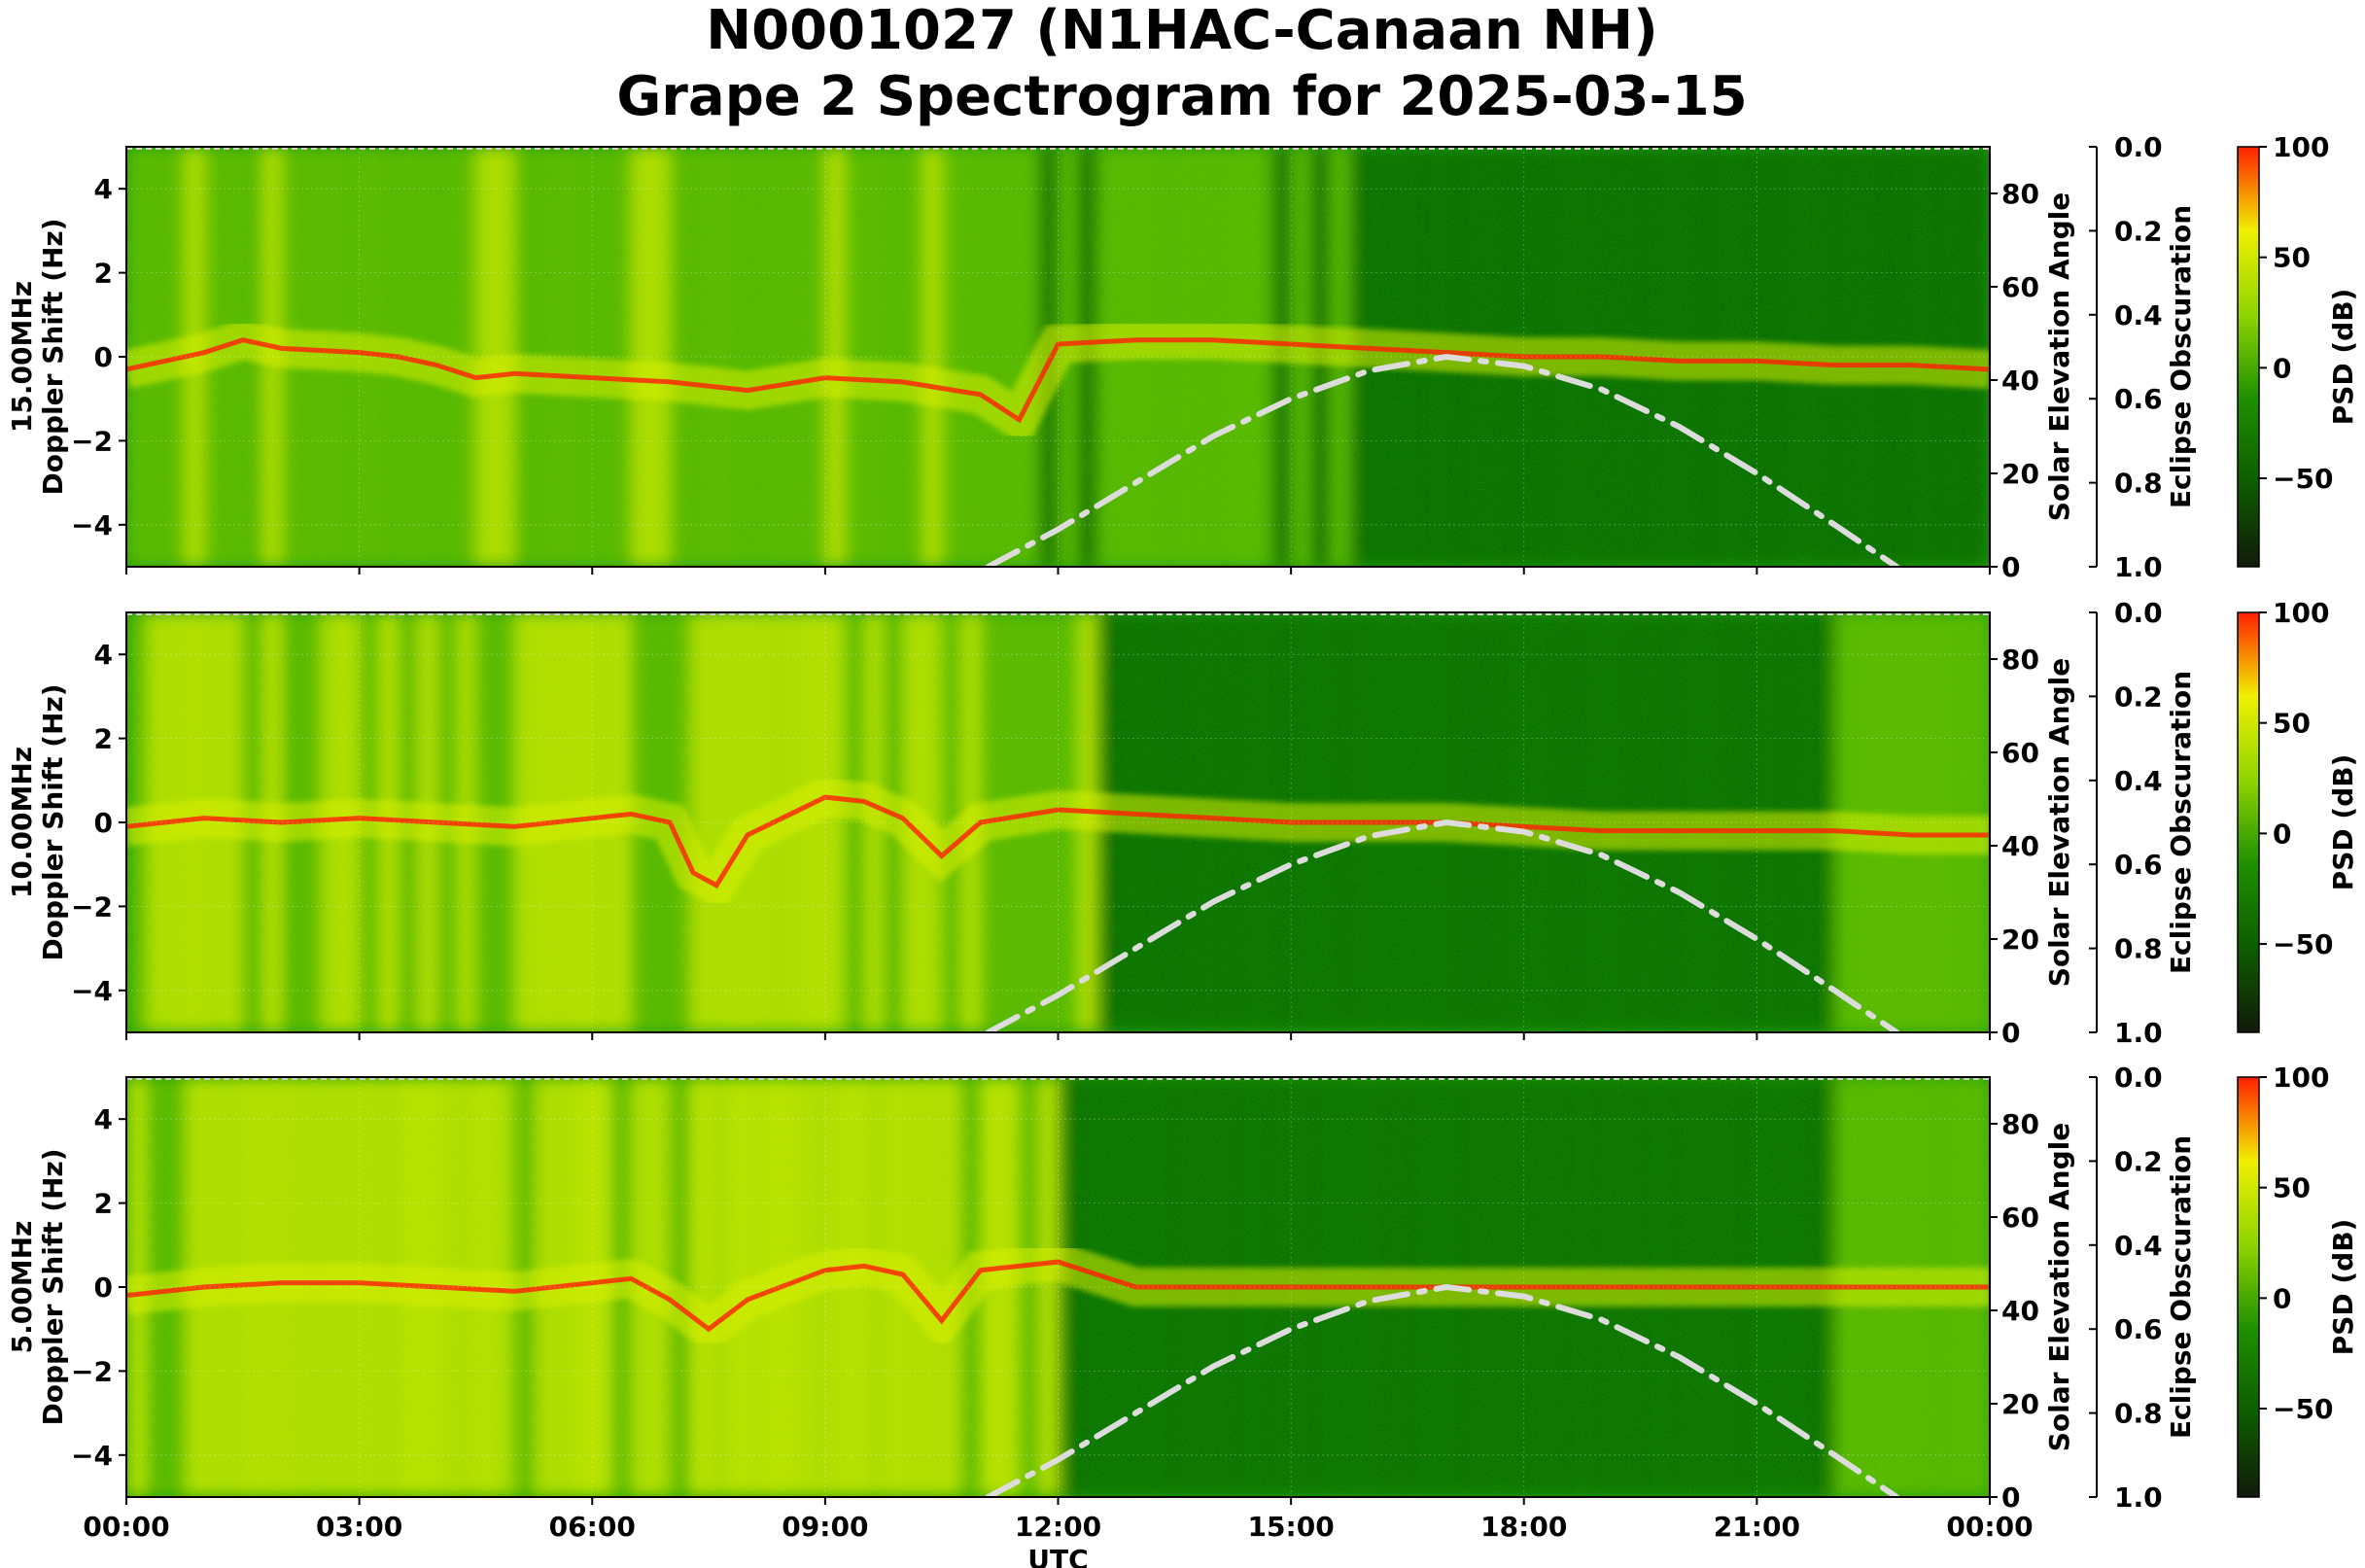  What do you see at coordinates (1990, 1527) in the screenshot?
I see `x-tick-label: 00:00` at bounding box center [1990, 1527].